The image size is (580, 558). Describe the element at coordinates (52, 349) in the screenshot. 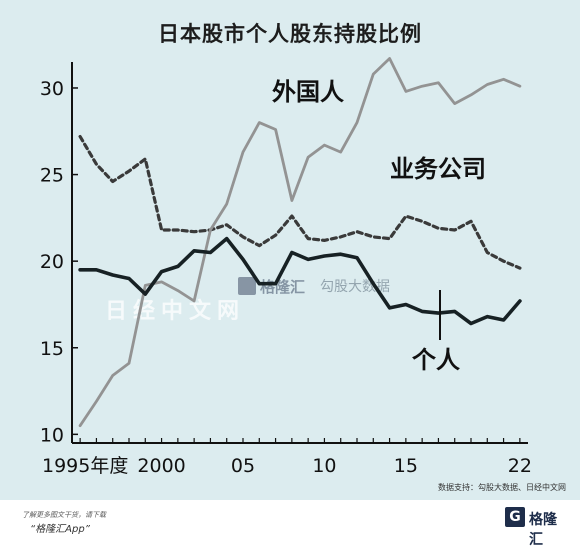

I see `y-tick-label: 15` at that location.